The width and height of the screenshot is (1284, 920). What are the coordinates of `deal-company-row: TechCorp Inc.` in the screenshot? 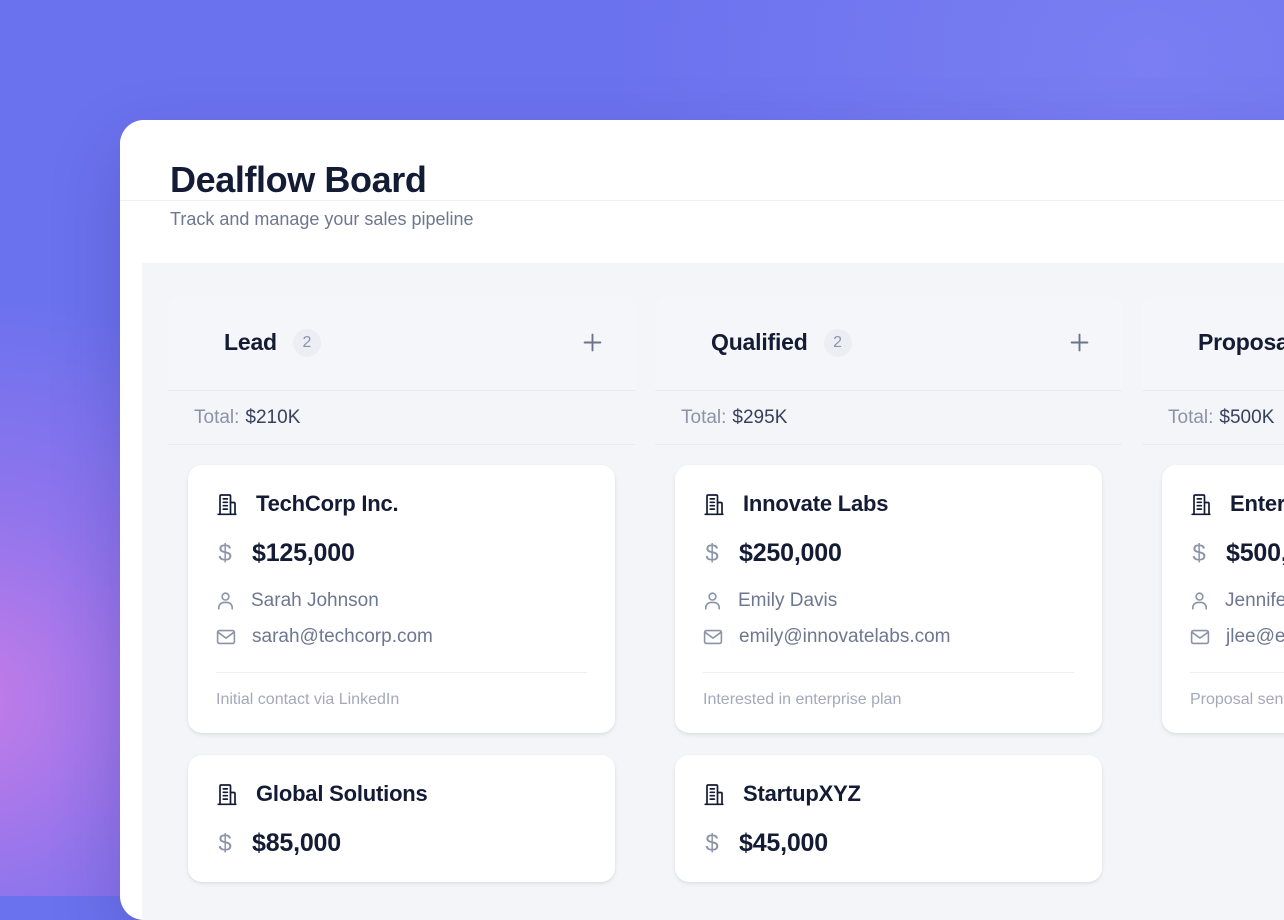 It's located at (401, 504).